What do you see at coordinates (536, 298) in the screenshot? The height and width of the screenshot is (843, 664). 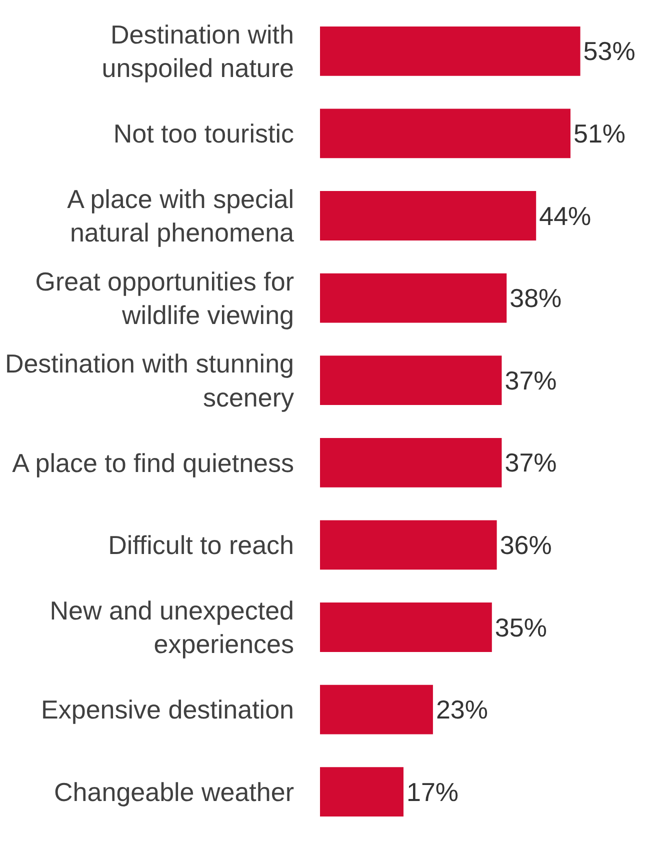 I see `data-label: 38%` at bounding box center [536, 298].